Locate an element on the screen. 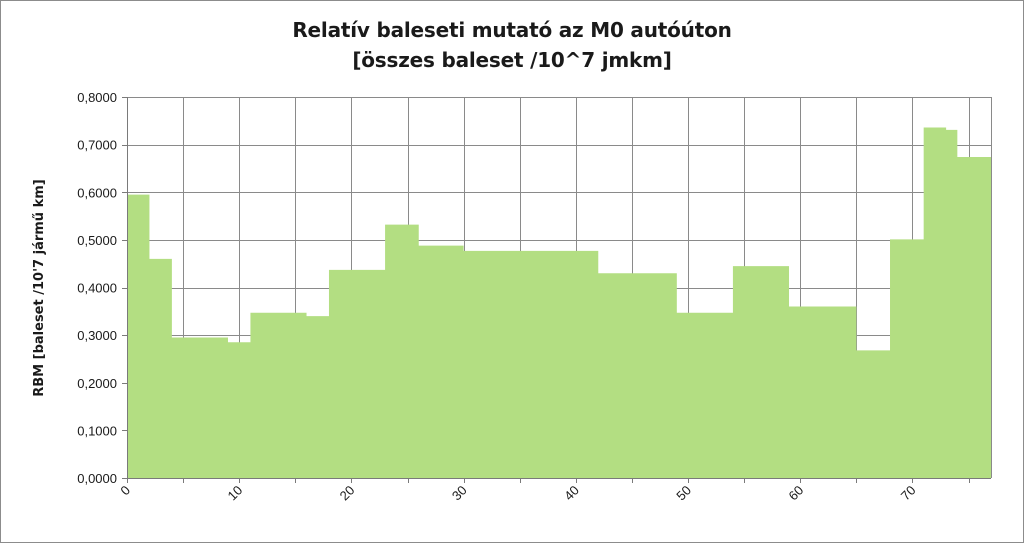  y-tick-label: 0,5000 is located at coordinates (97, 240).